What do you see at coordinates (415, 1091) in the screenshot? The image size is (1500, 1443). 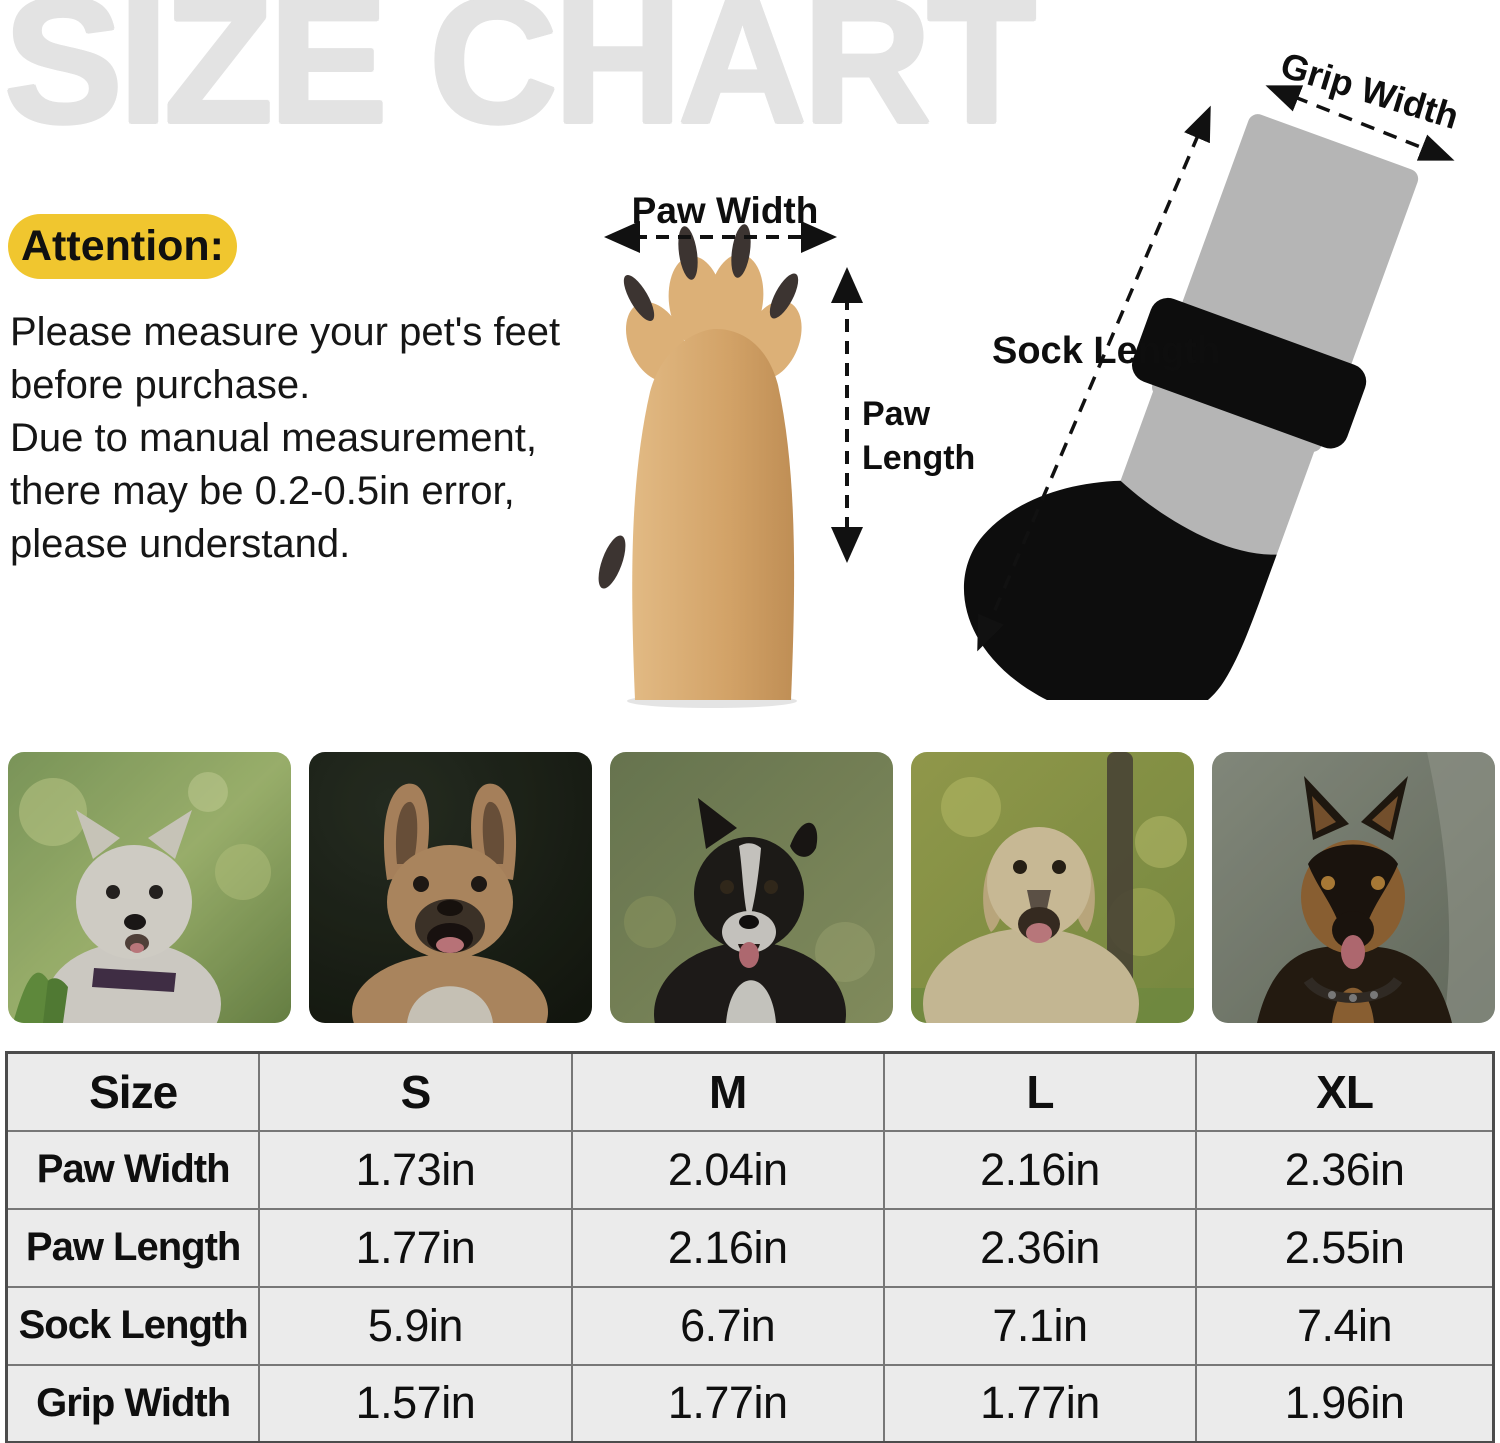 I see `col-header-s: S` at bounding box center [415, 1091].